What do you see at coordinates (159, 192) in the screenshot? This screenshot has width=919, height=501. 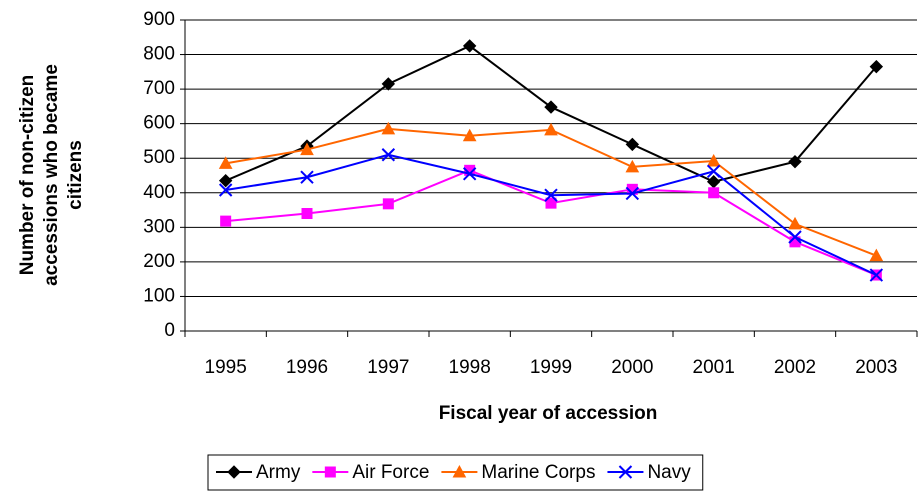 I see `y-tick-label: 400` at bounding box center [159, 192].